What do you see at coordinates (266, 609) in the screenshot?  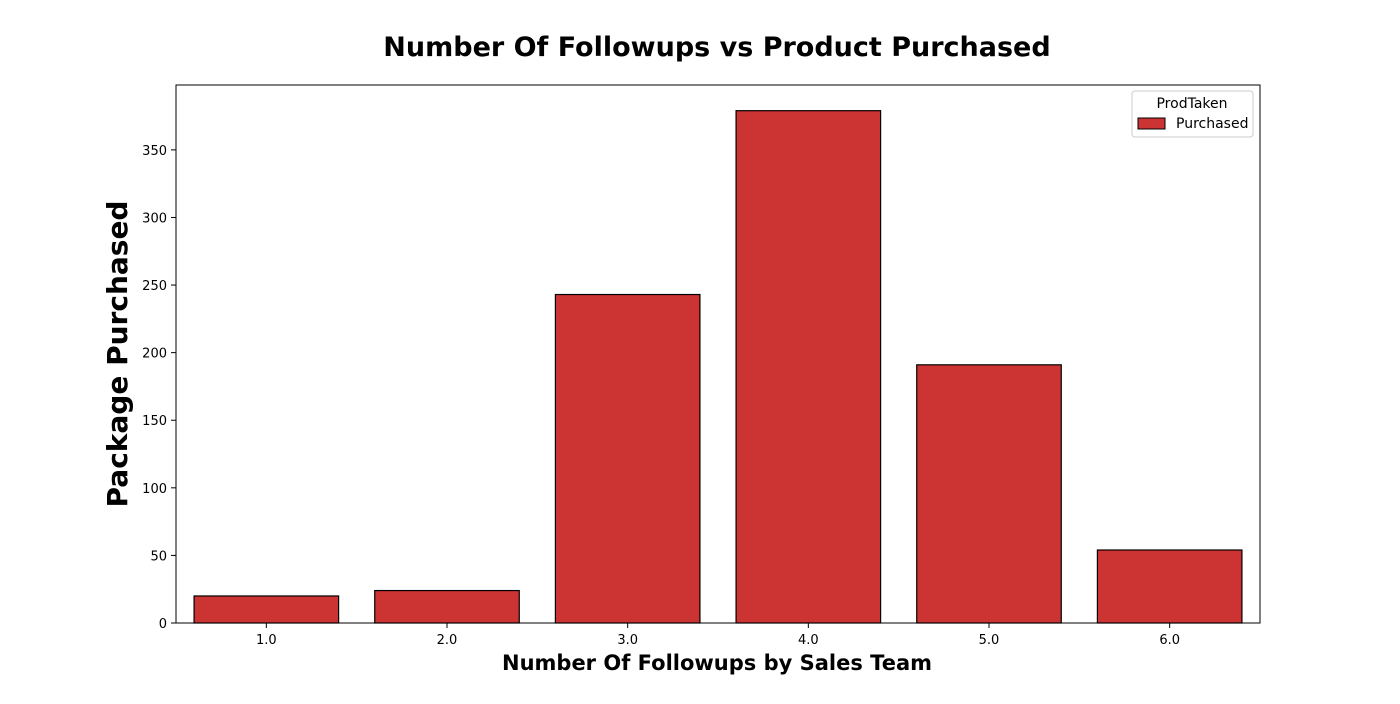 I see `bar-1.0` at bounding box center [266, 609].